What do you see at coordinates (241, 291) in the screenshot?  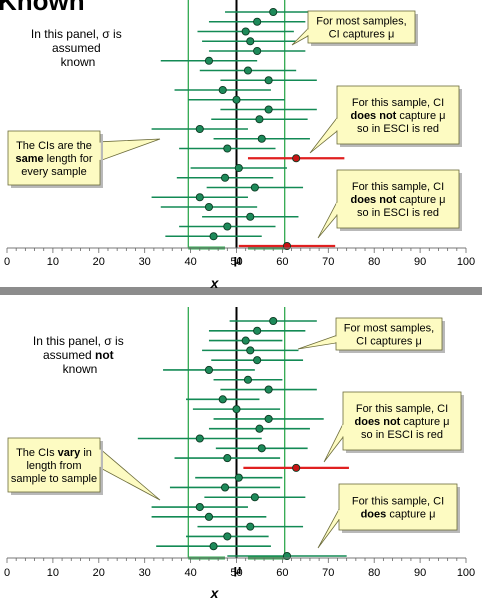 I see `panel-divider` at bounding box center [241, 291].